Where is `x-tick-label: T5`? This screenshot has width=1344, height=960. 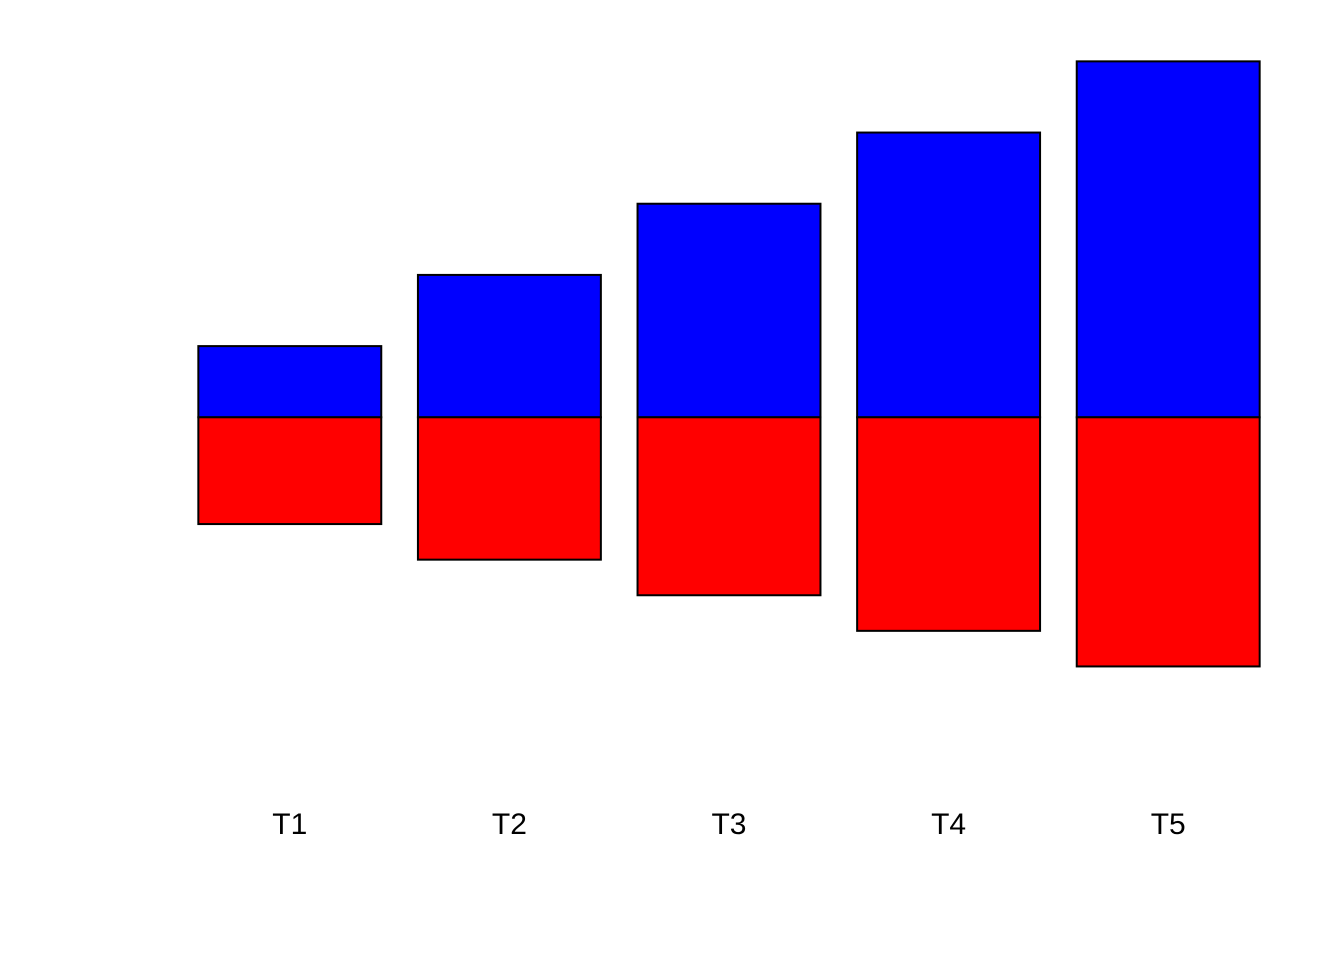 x-tick-label: T5 is located at coordinates (1168, 824).